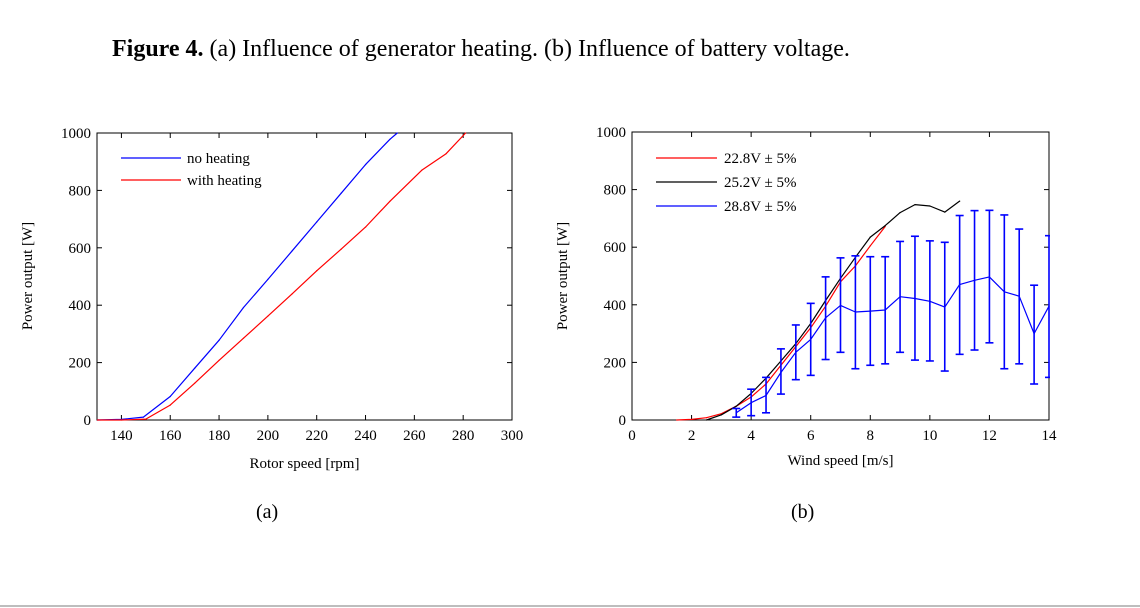 This screenshot has height=608, width=1140. Describe the element at coordinates (760, 183) in the screenshot. I see `legend-label: 25.2V ± 5%` at that location.